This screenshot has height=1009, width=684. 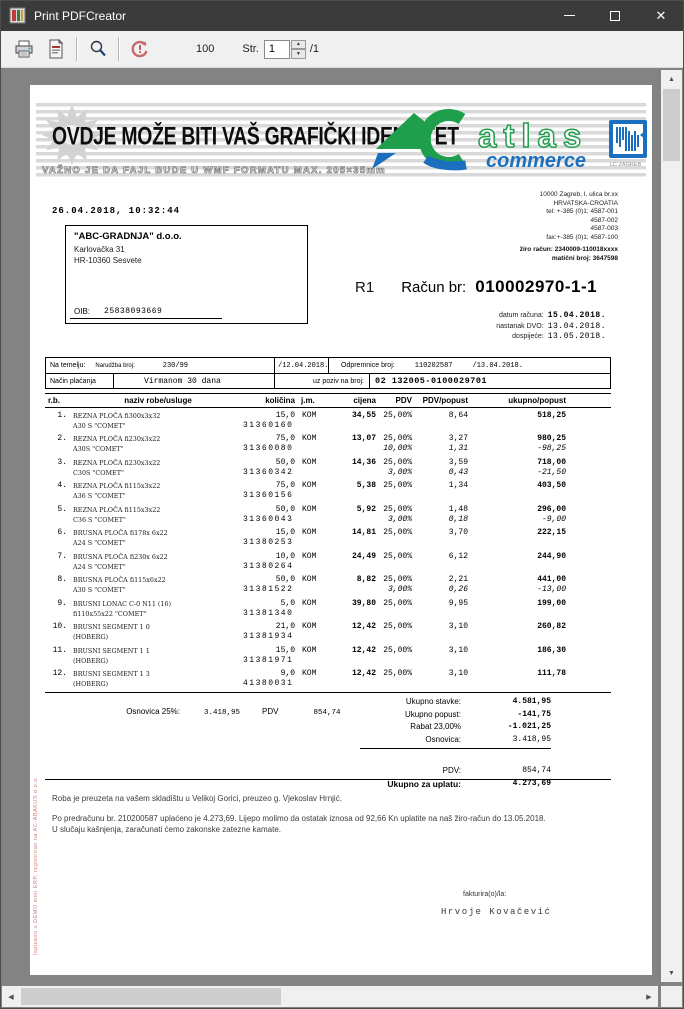 I want to click on page-spinner-up-icon: ▲, so click(x=298, y=44).